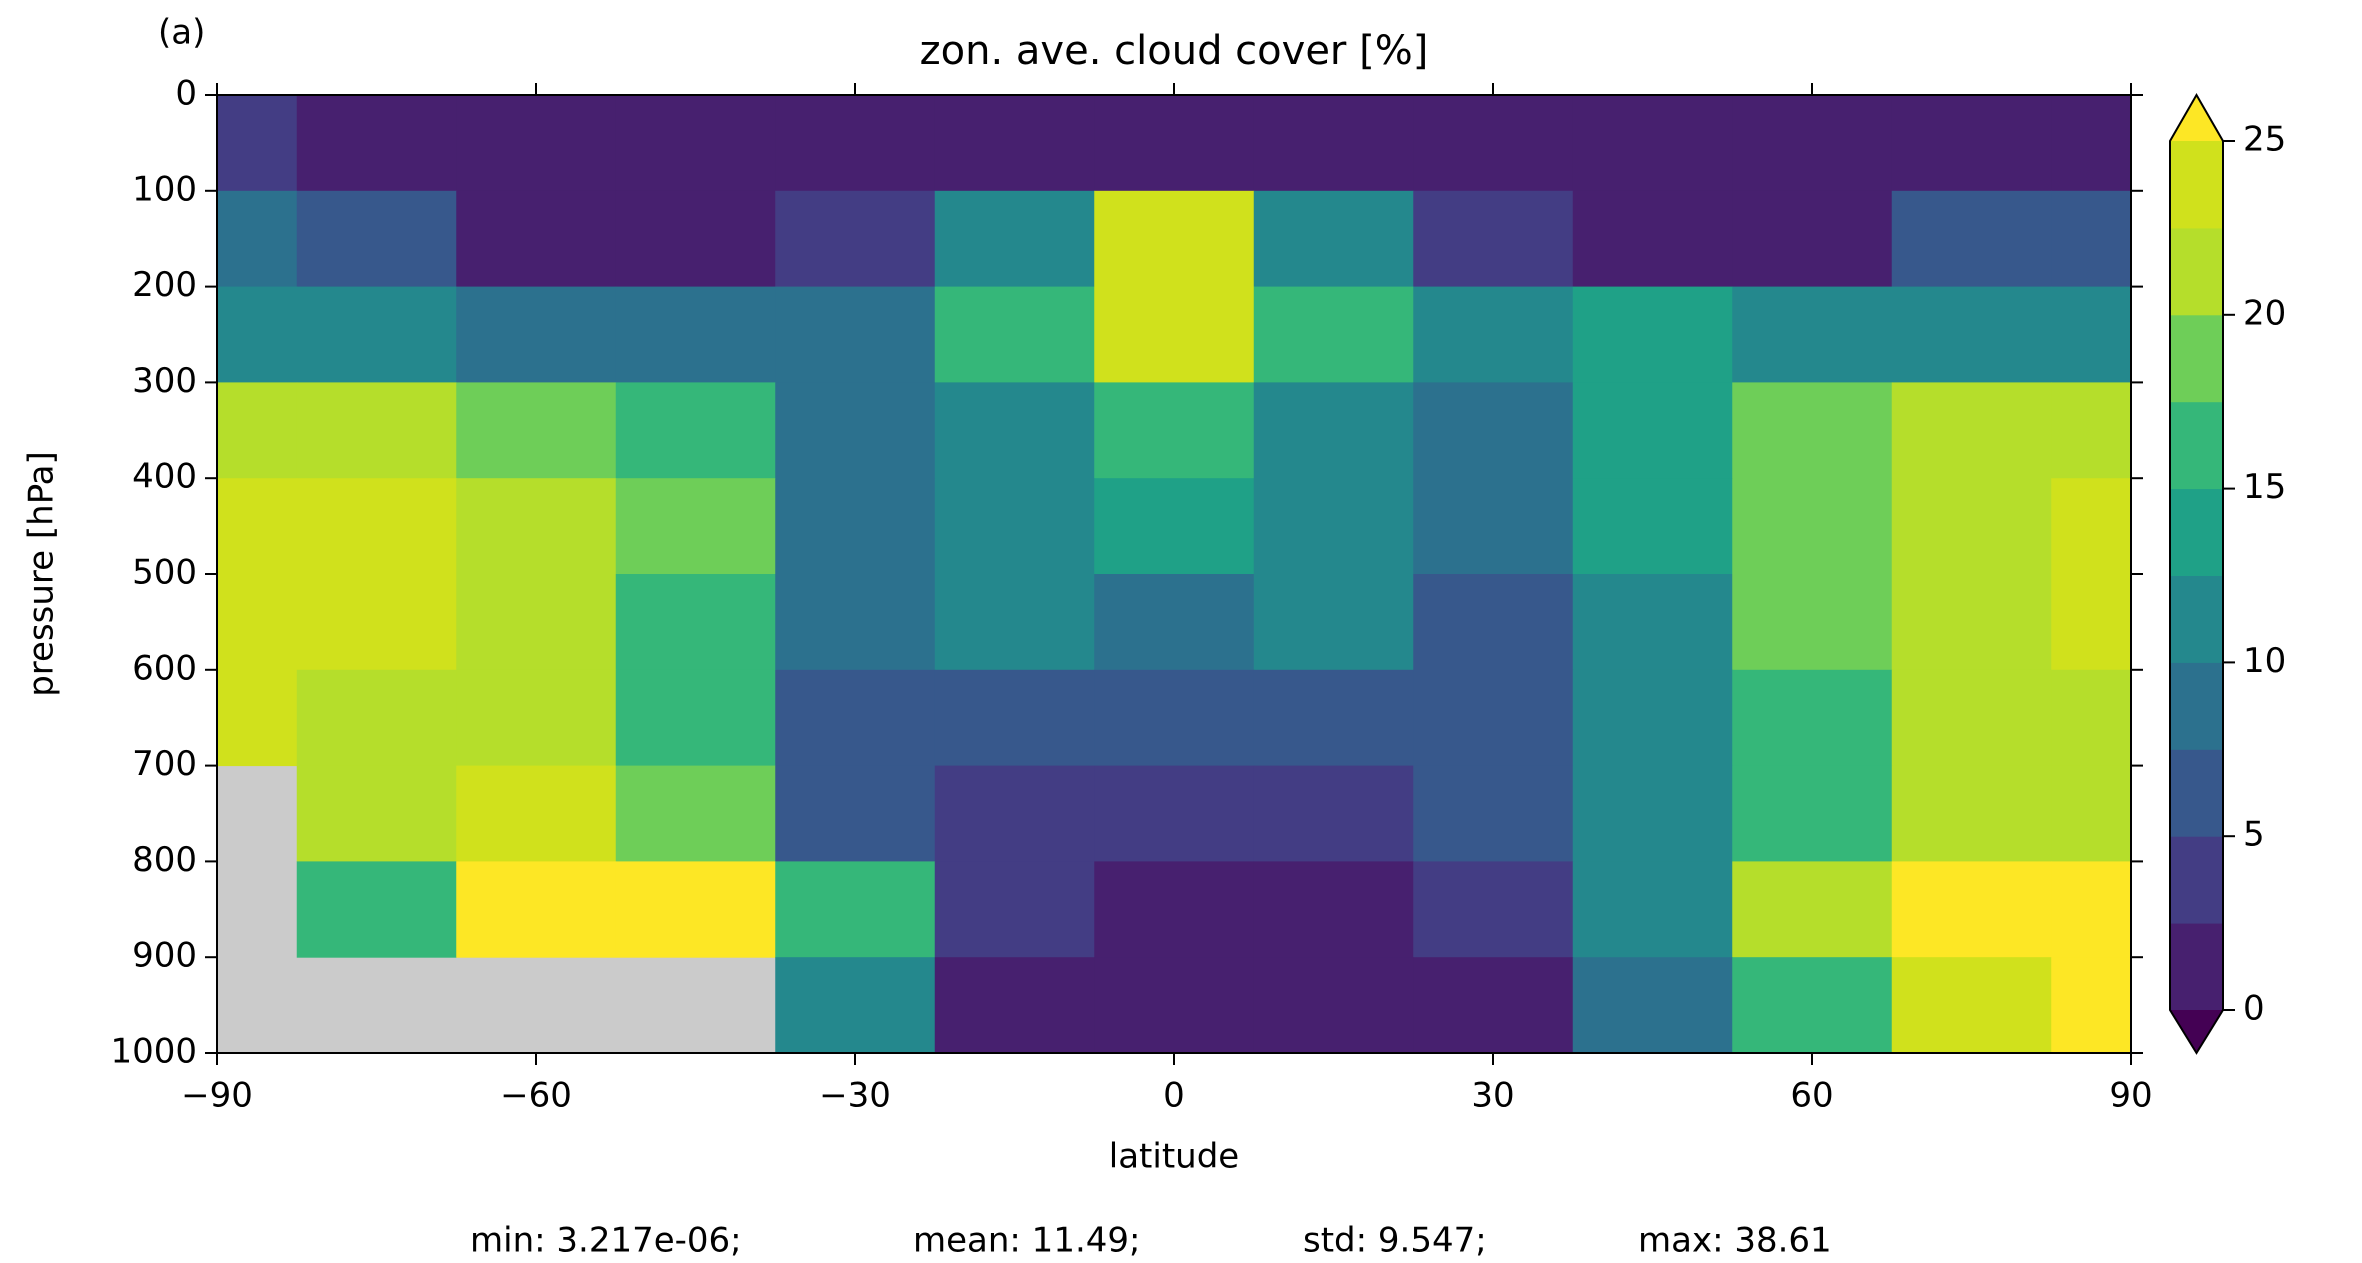  I want to click on y-tick-label: 0, so click(186, 94).